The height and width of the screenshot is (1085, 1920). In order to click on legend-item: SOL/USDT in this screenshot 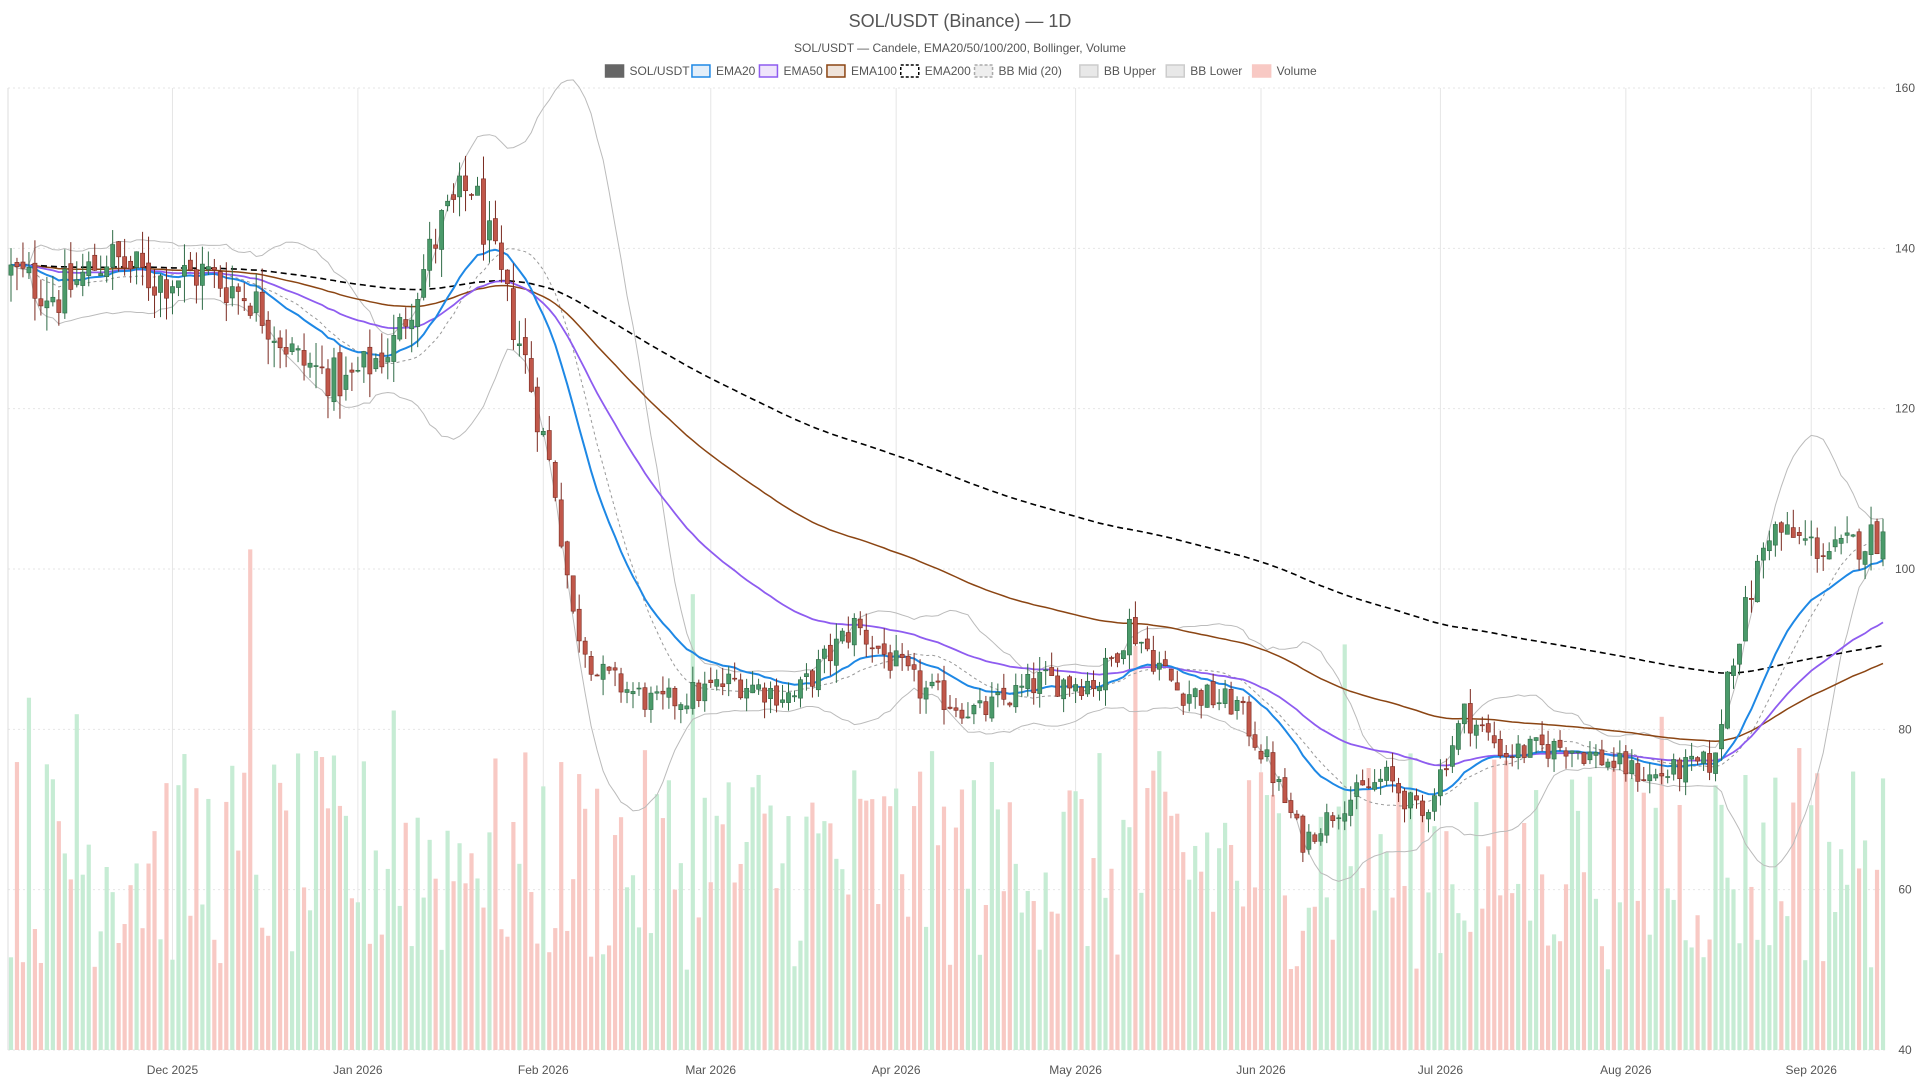, I will do `click(647, 71)`.